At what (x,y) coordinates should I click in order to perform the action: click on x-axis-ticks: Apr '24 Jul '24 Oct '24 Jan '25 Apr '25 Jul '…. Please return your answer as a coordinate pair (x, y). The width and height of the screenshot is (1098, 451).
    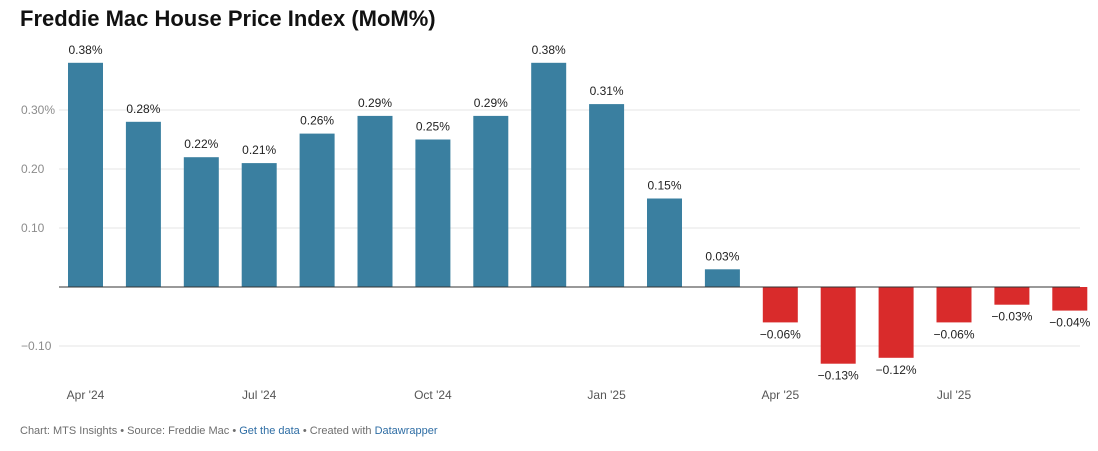
    Looking at the image, I should click on (519, 395).